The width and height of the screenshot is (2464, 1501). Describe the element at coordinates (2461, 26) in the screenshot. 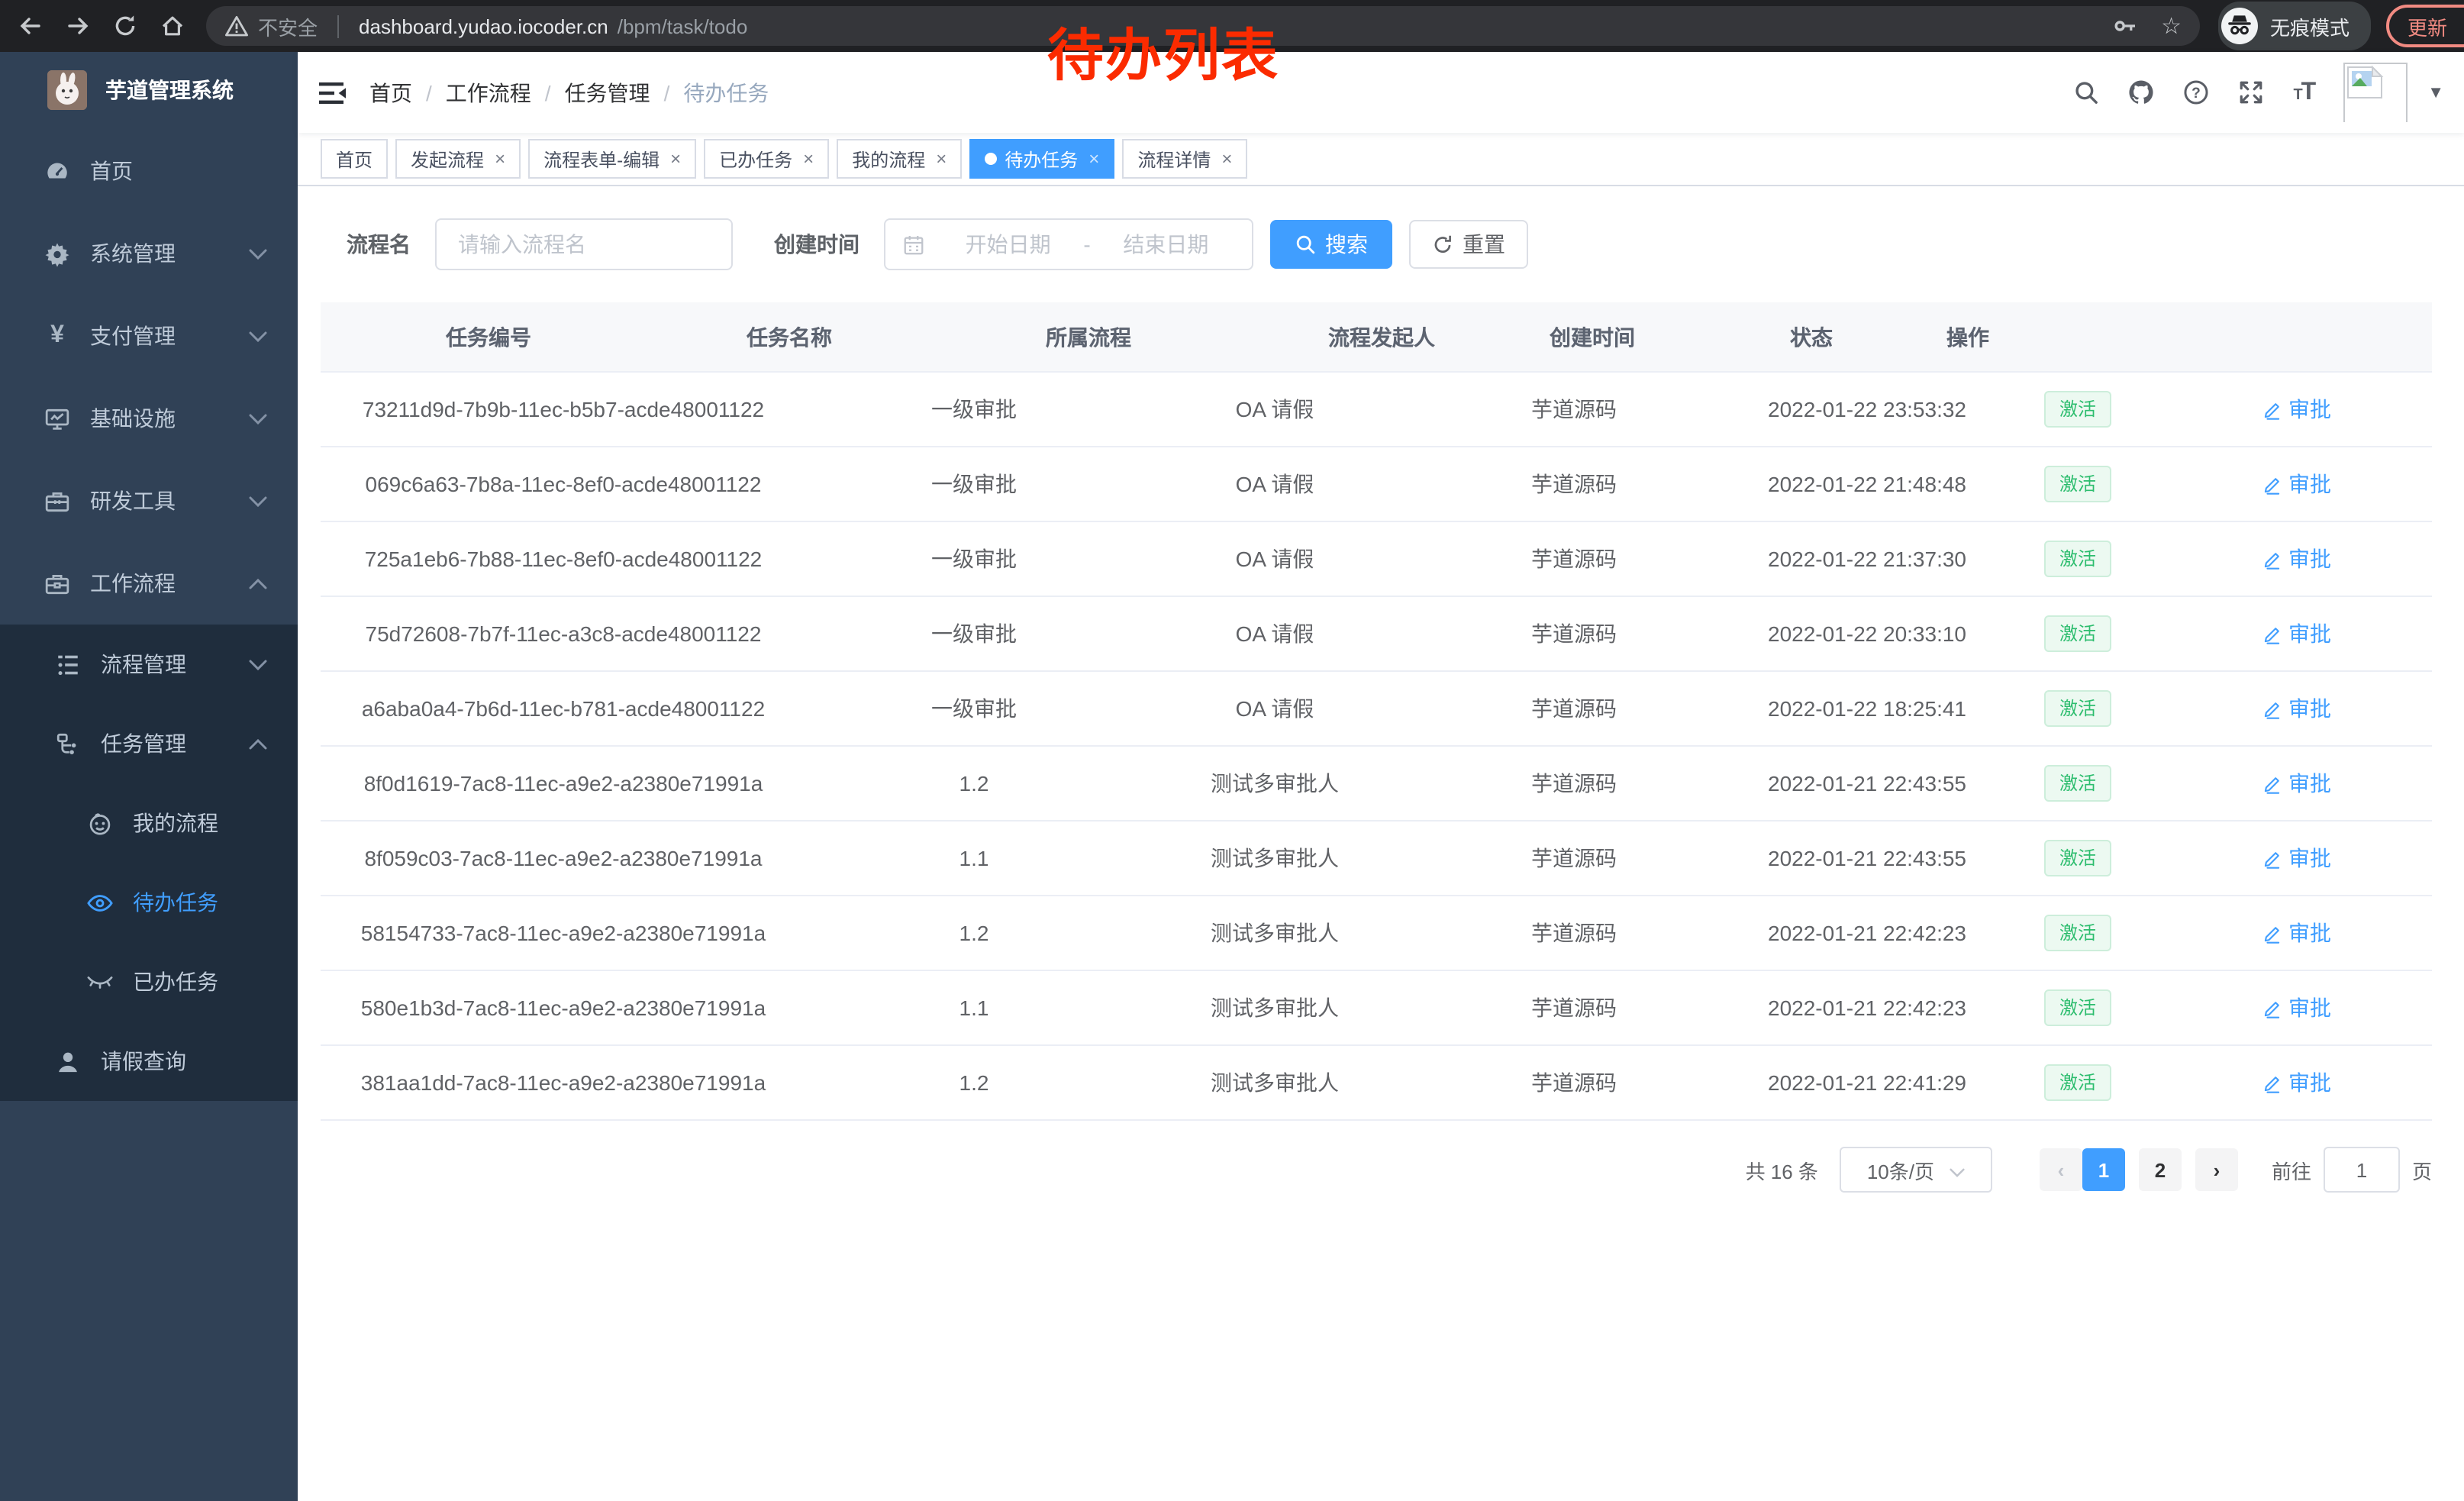

I see `browser-menu-icon: ⋮` at that location.